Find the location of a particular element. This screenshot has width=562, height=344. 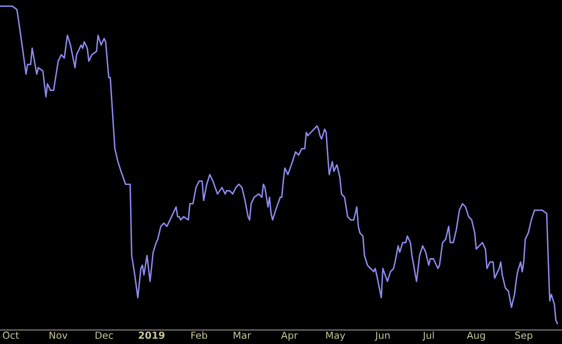

x-tick-label: Nov is located at coordinates (59, 335).